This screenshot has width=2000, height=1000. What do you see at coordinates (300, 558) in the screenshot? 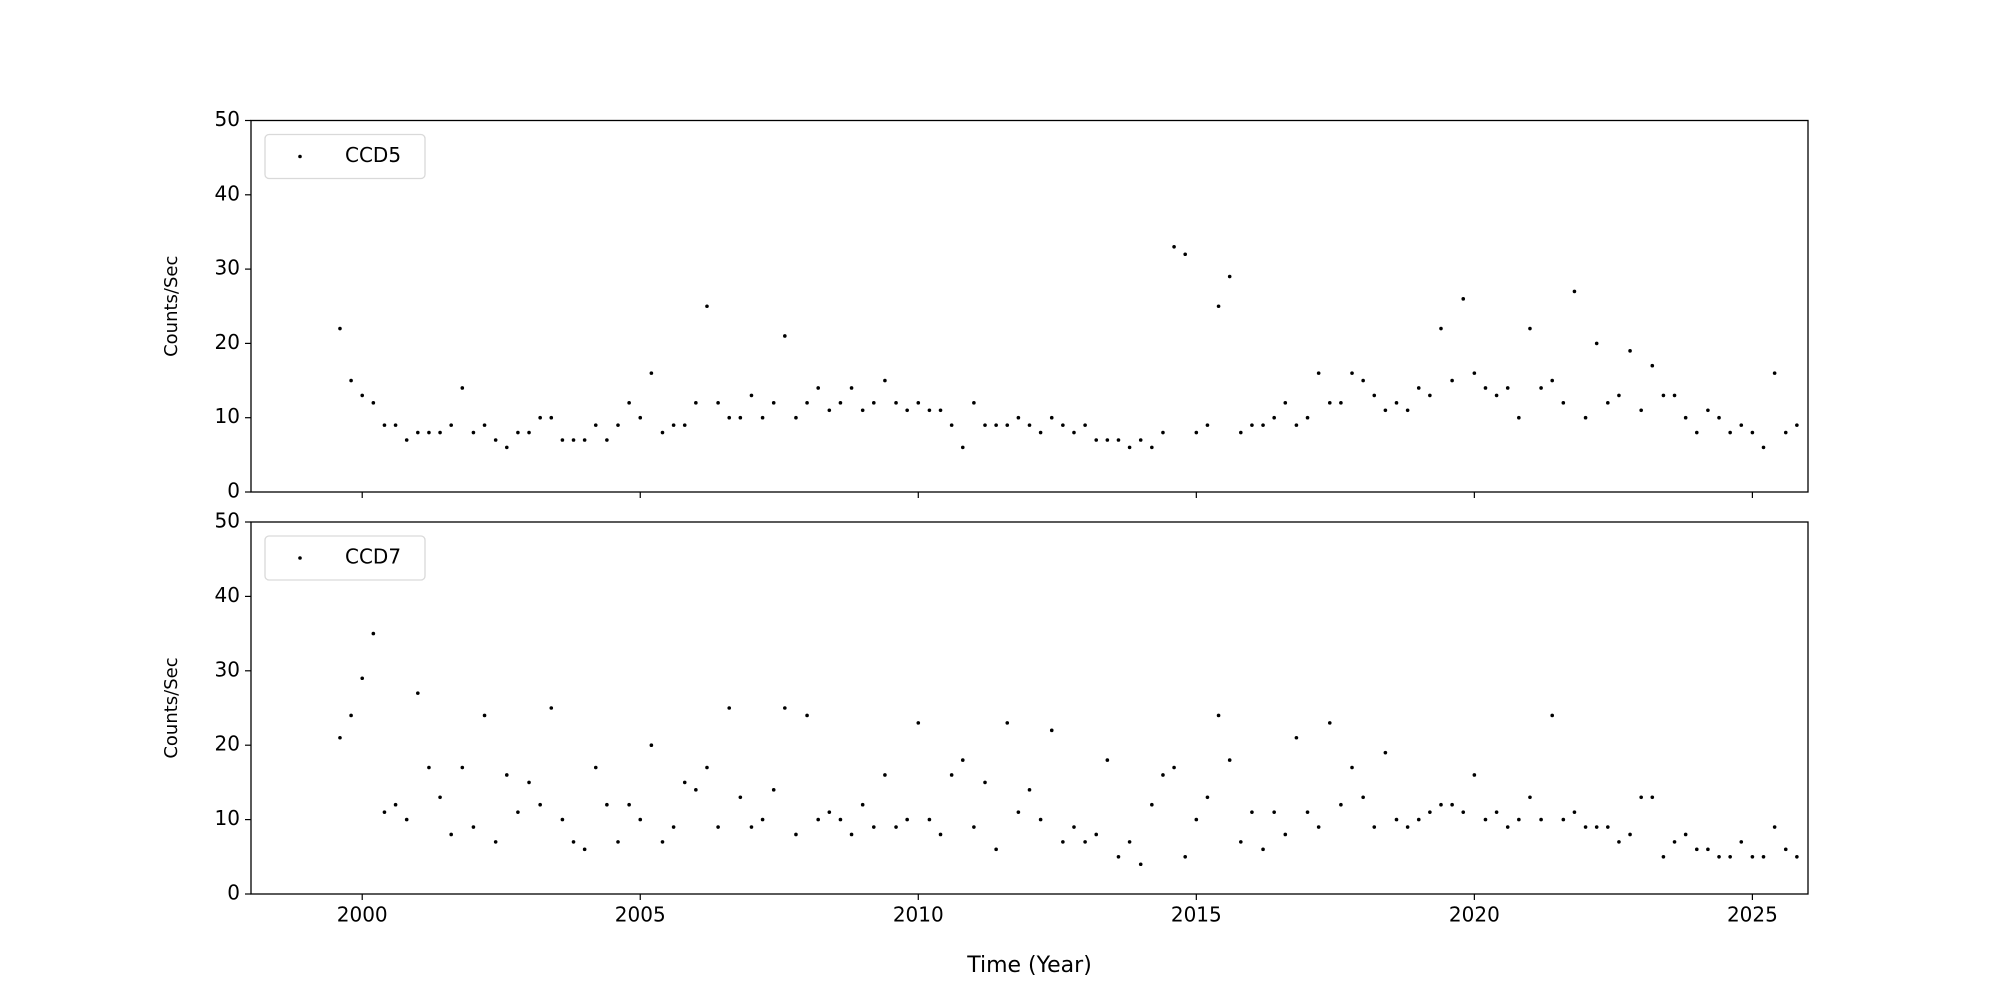
I see `legend-marker` at bounding box center [300, 558].